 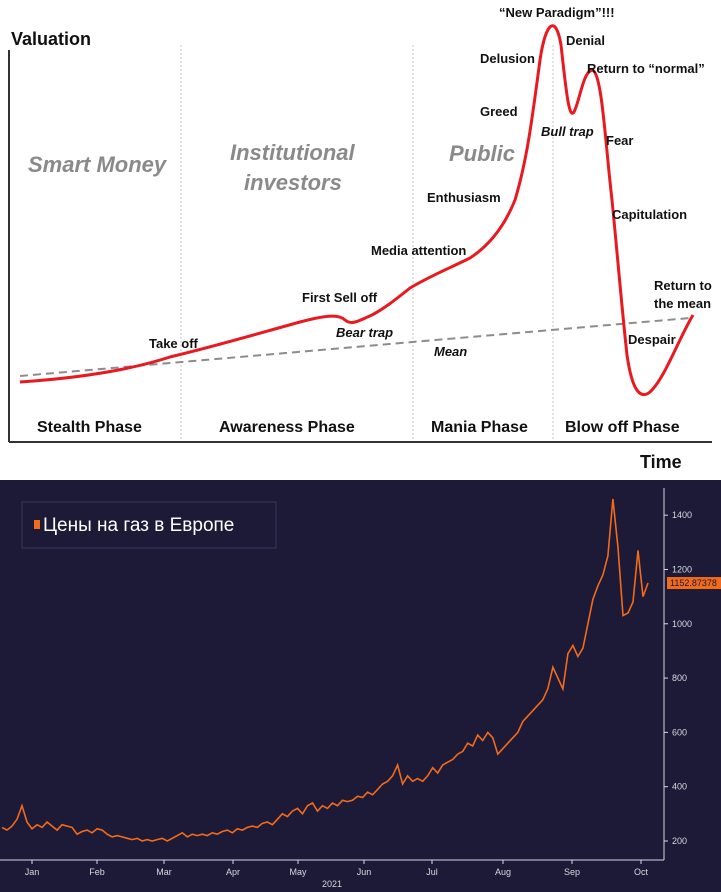 What do you see at coordinates (479, 427) in the screenshot?
I see `phase-mania: Mania Phase` at bounding box center [479, 427].